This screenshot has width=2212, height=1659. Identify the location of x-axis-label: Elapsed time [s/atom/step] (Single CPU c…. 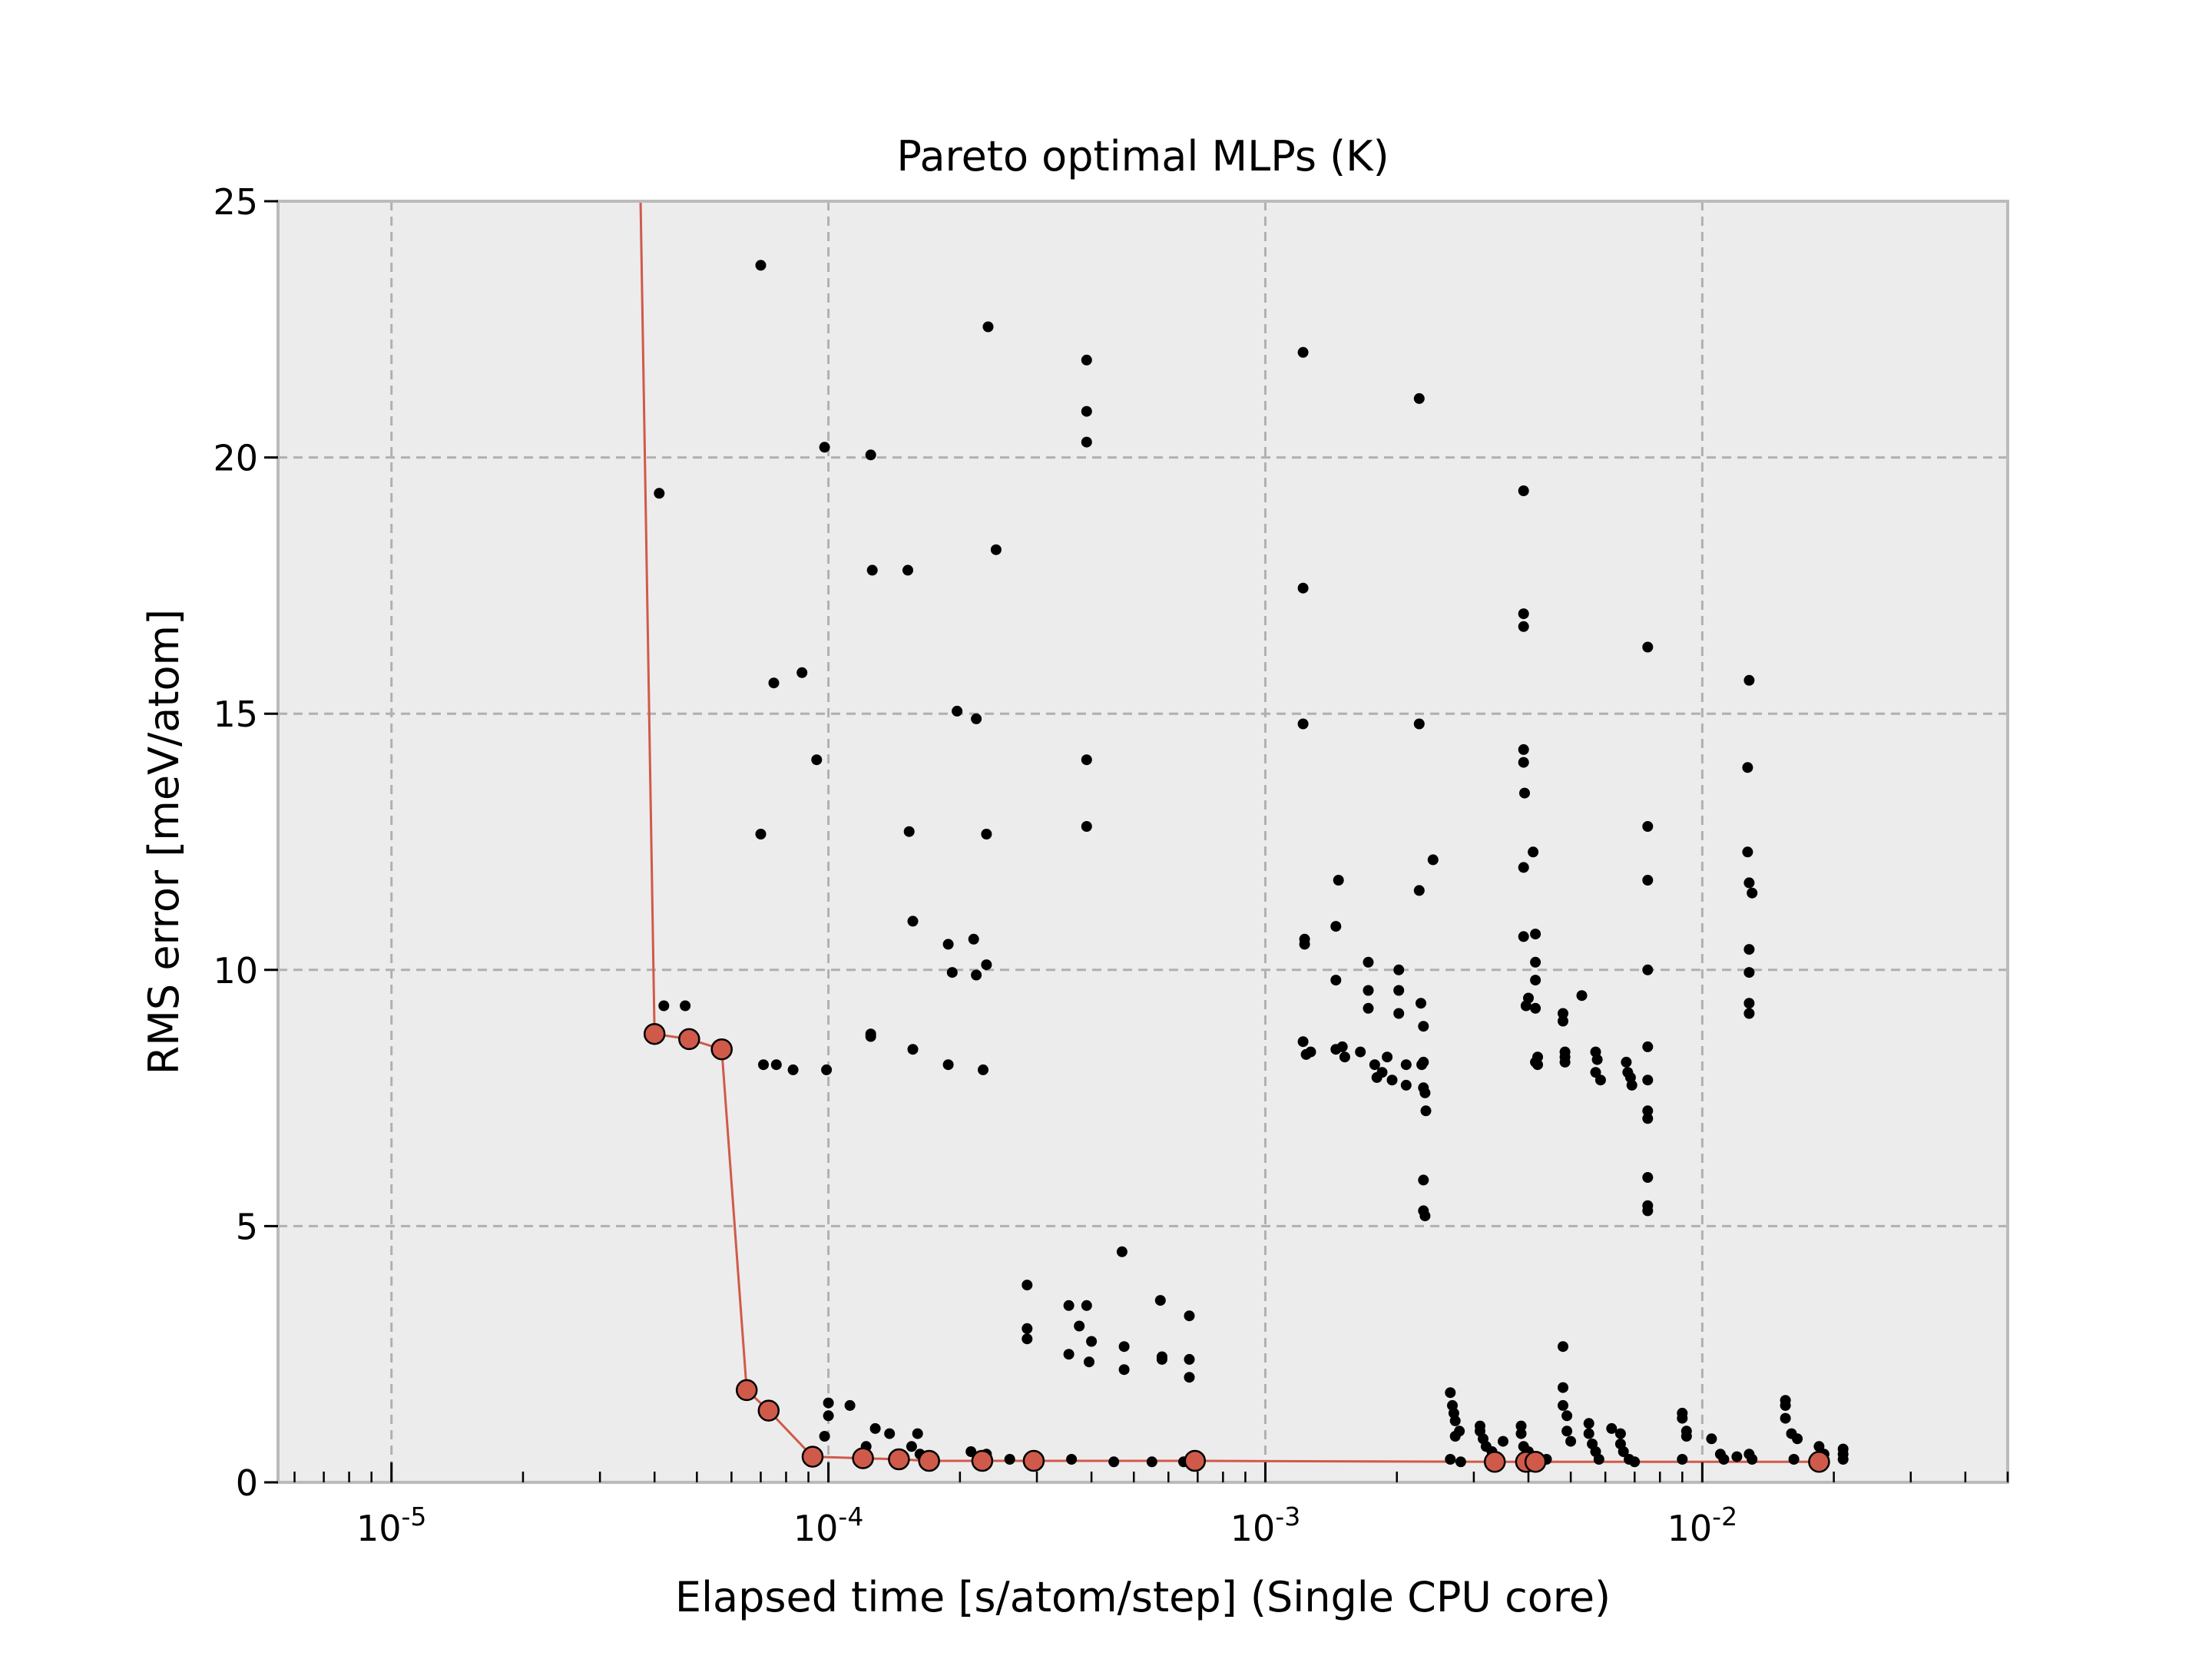
(1143, 1597).